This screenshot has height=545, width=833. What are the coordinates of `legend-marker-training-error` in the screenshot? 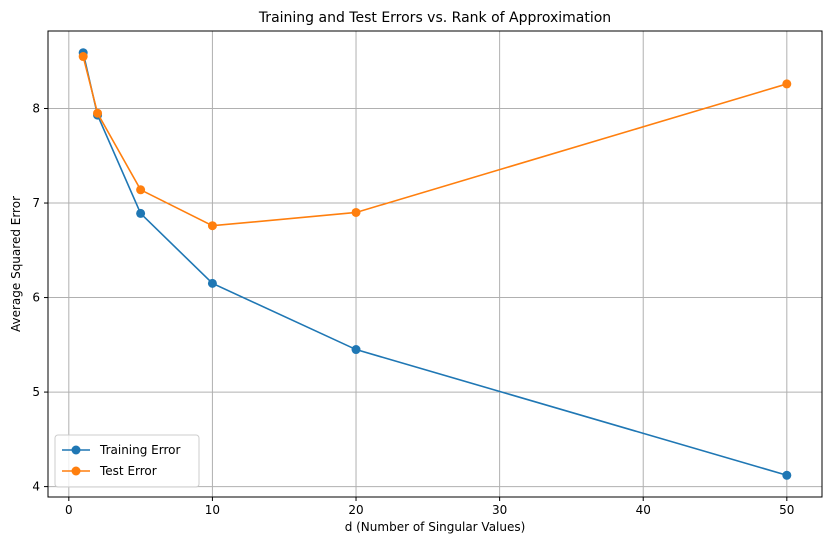 It's located at (76, 450).